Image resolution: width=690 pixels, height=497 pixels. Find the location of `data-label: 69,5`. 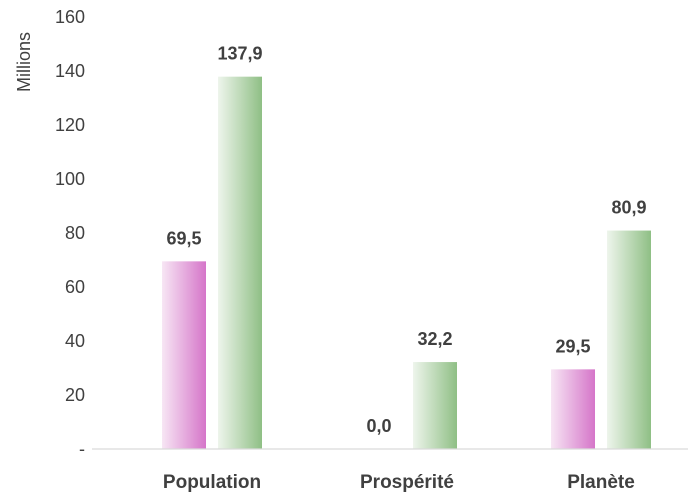

data-label: 69,5 is located at coordinates (183, 238).